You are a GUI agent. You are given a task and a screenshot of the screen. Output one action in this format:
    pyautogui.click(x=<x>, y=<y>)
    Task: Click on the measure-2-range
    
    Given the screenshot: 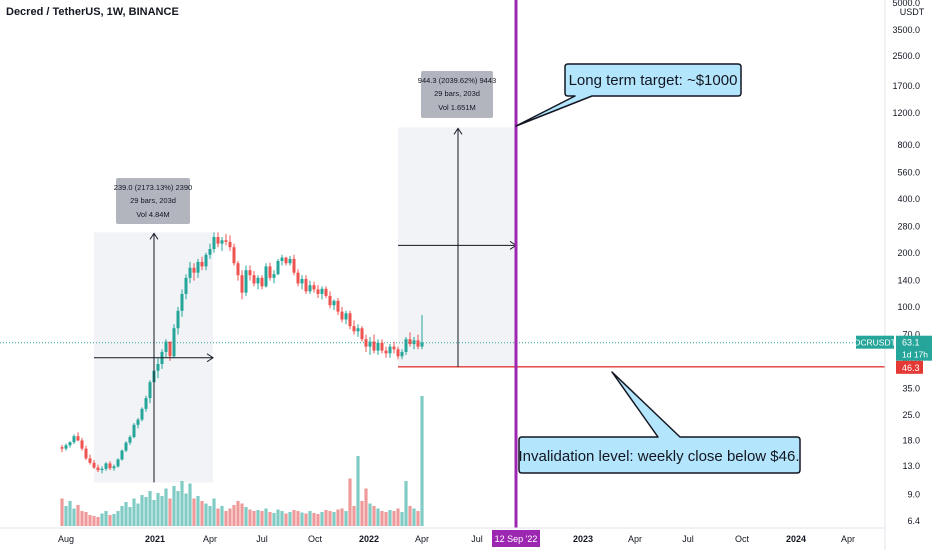 What is the action you would take?
    pyautogui.click(x=457, y=247)
    